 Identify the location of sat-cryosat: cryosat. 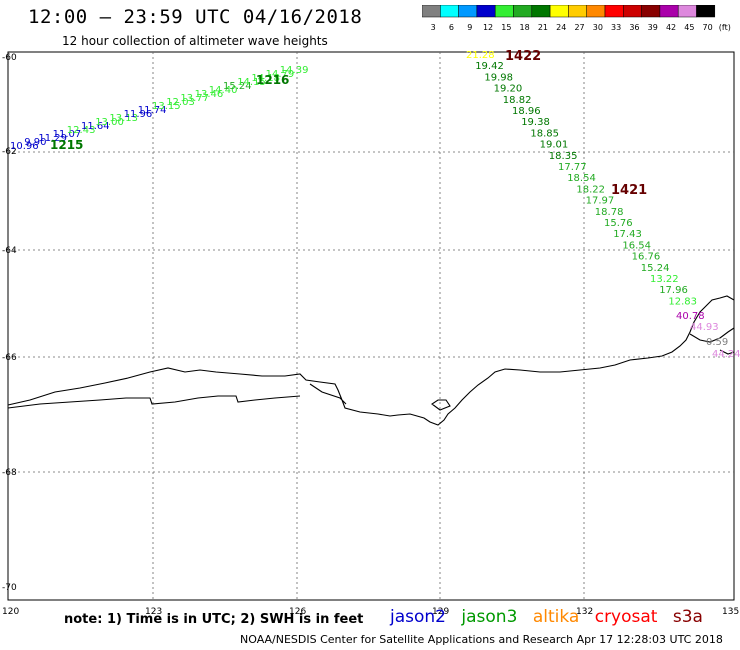
(626, 617).